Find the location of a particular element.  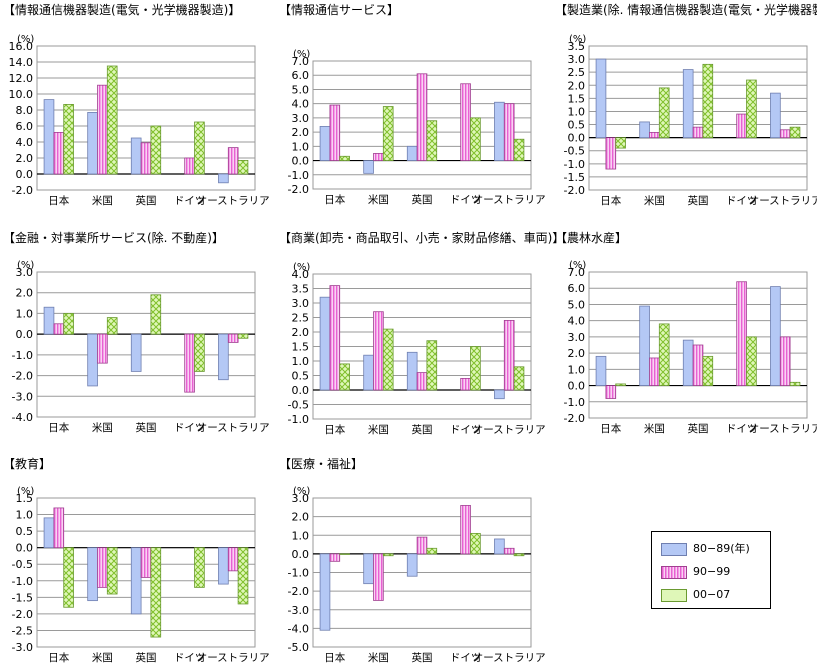

y-tick-label: -4.0 is located at coordinates (298, 628).